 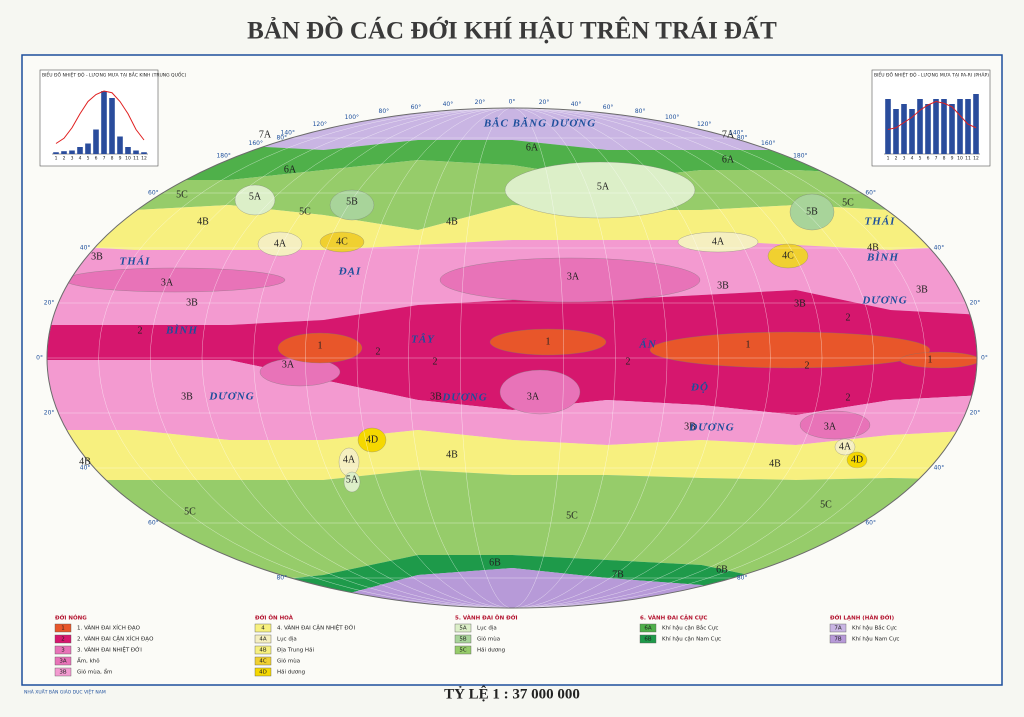 What do you see at coordinates (288, 132) in the screenshot?
I see `longitude-label: 140°` at bounding box center [288, 132].